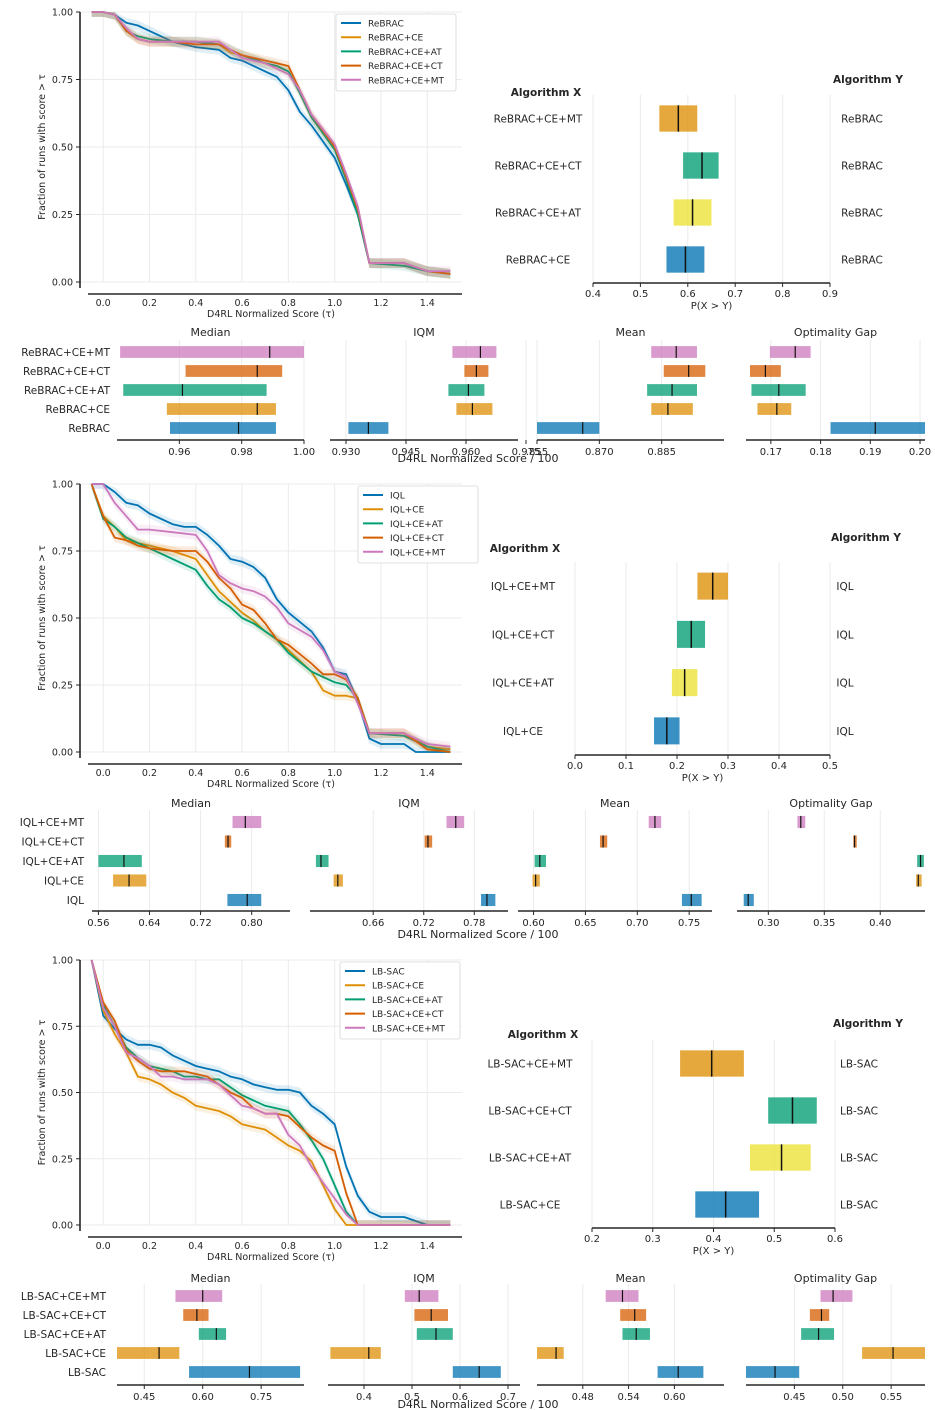 The image size is (935, 1410). I want to click on x-tick-label: 0.5, so click(830, 766).